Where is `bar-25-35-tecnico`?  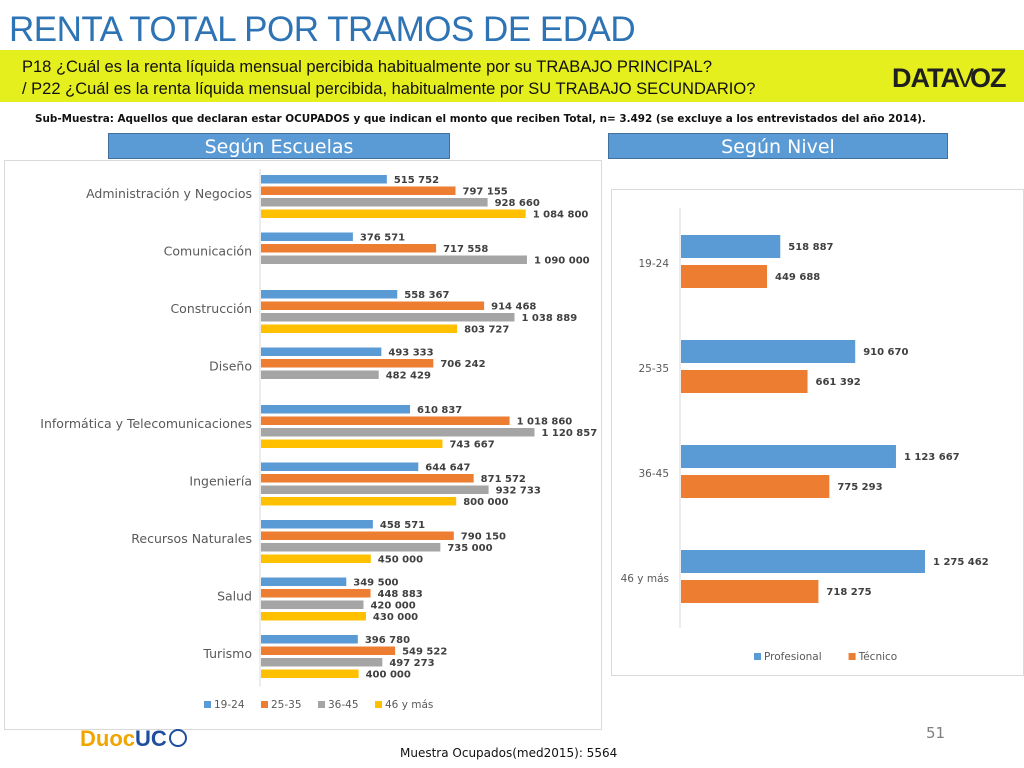
bar-25-35-tecnico is located at coordinates (744, 381).